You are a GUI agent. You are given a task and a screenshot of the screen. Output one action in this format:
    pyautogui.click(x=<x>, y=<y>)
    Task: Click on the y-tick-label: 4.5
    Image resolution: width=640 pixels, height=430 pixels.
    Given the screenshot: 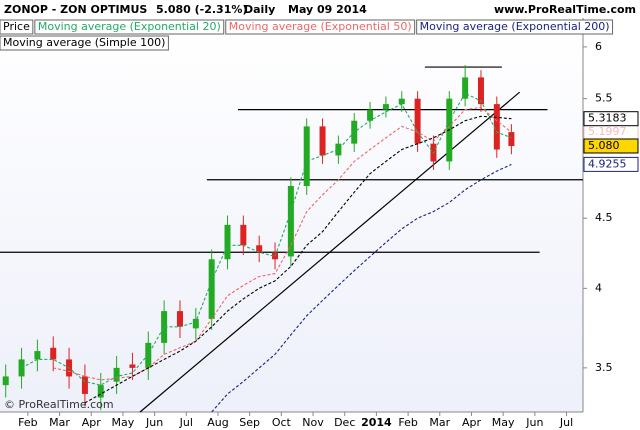 What is the action you would take?
    pyautogui.click(x=604, y=217)
    